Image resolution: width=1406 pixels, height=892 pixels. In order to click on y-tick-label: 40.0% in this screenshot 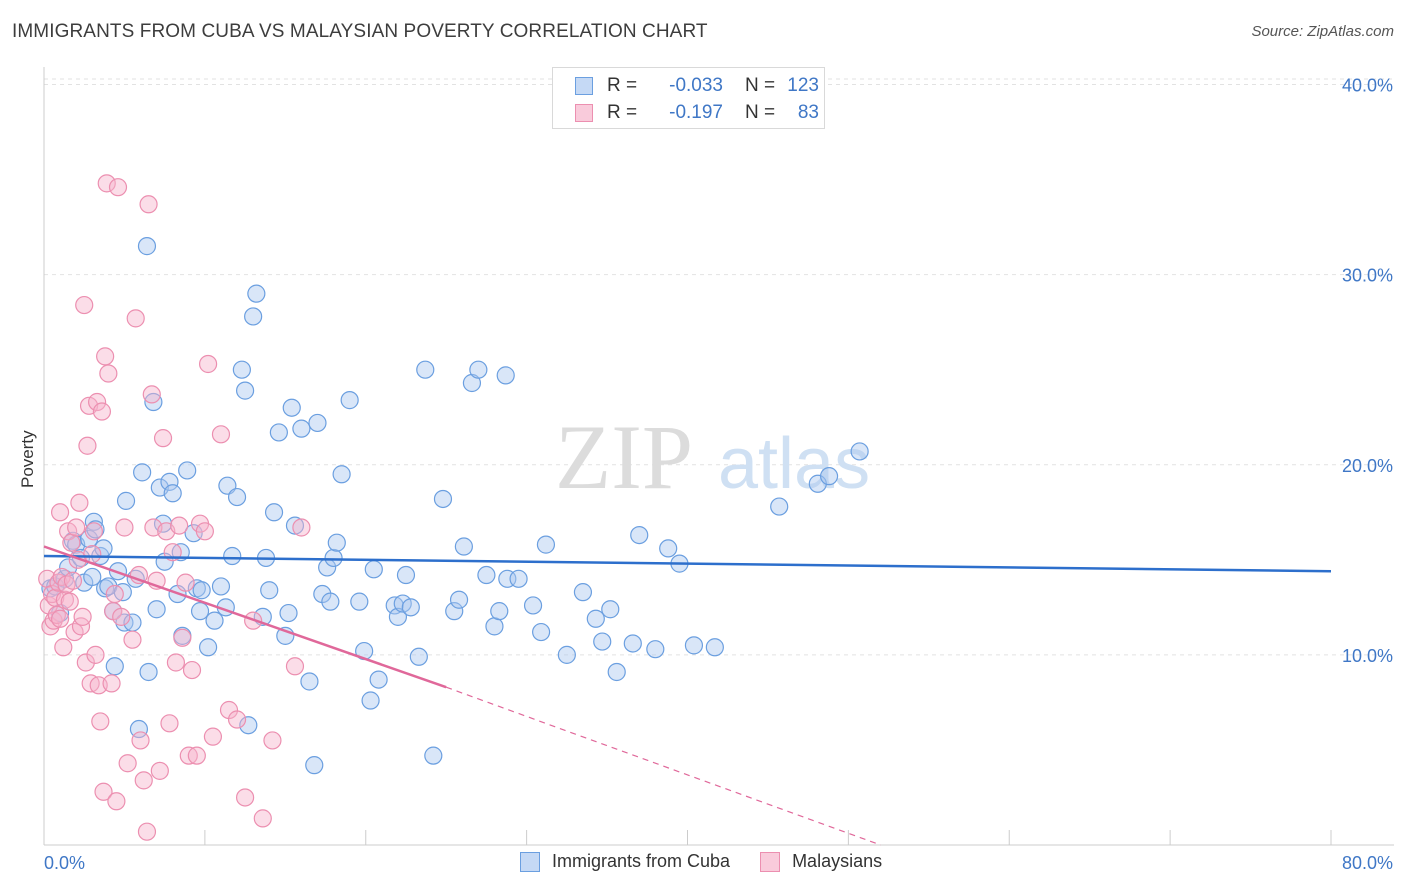, I will do `click(1367, 86)`.